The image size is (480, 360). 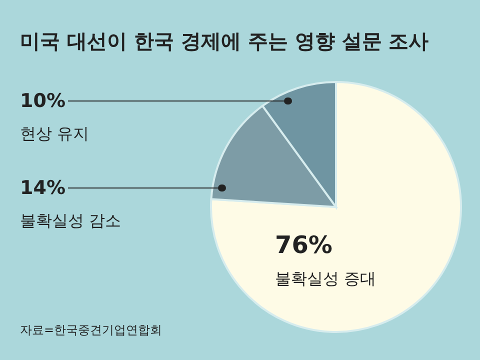 What do you see at coordinates (55, 133) in the screenshot?
I see `slice-label: 현상 유지` at bounding box center [55, 133].